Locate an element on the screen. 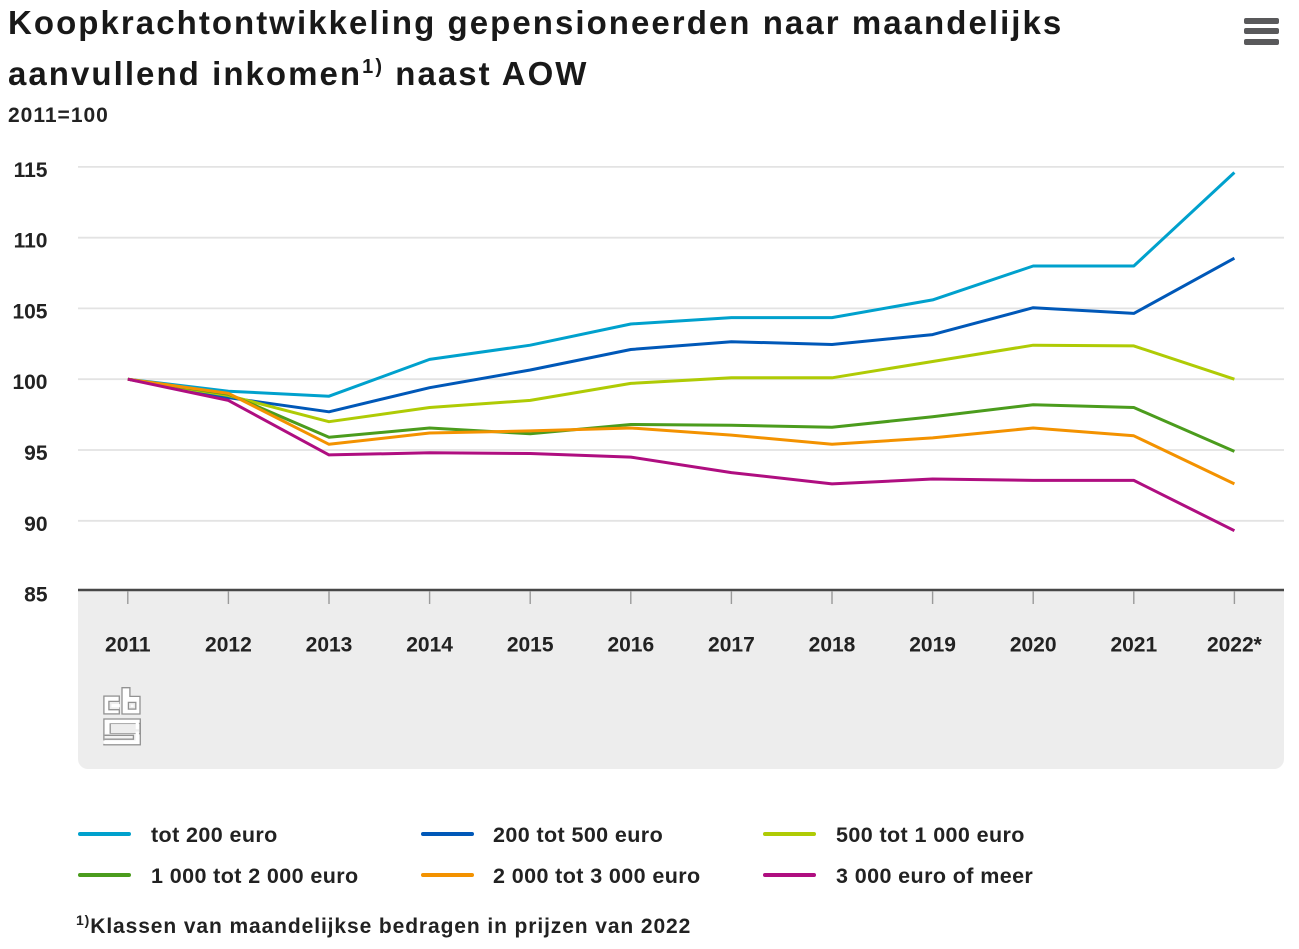 Image resolution: width=1299 pixels, height=949 pixels. svg-text: 2018 is located at coordinates (832, 645).